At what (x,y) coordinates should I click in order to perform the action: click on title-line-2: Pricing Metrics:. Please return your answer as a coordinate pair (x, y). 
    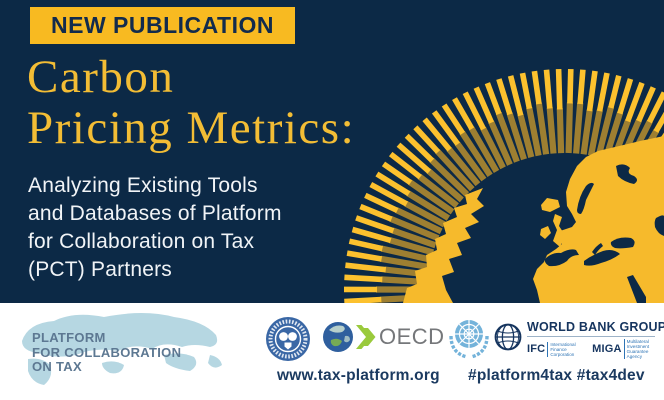
    Looking at the image, I should click on (191, 128).